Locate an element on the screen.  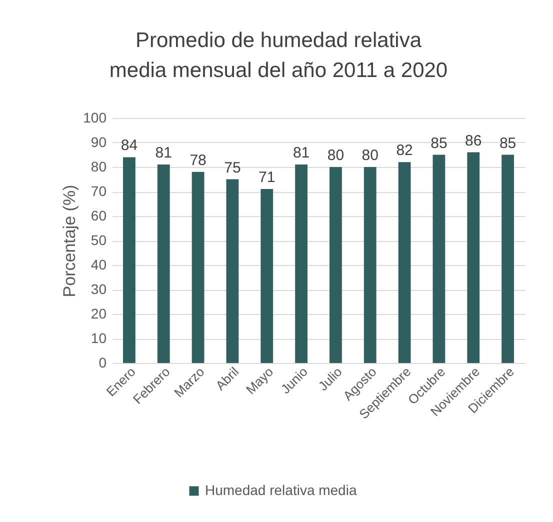
y-tick-label: 30 is located at coordinates (98, 289).